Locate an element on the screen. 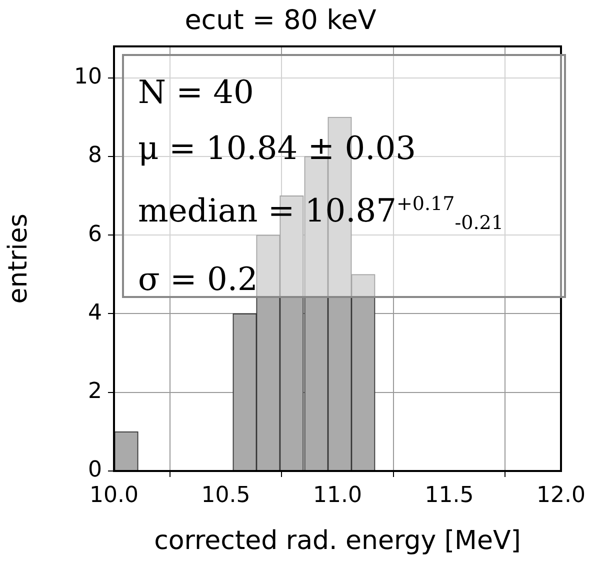  y-tick-label: 0 is located at coordinates (95, 470).